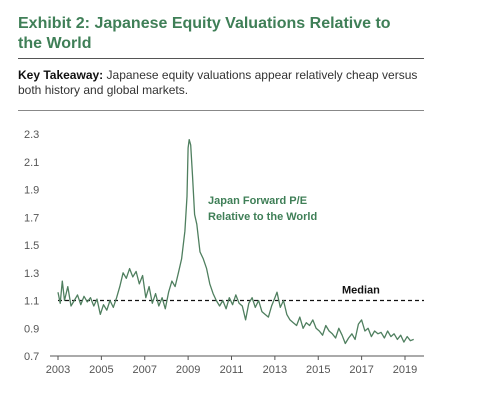  What do you see at coordinates (221, 110) in the screenshot?
I see `takeaway-divider` at bounding box center [221, 110].